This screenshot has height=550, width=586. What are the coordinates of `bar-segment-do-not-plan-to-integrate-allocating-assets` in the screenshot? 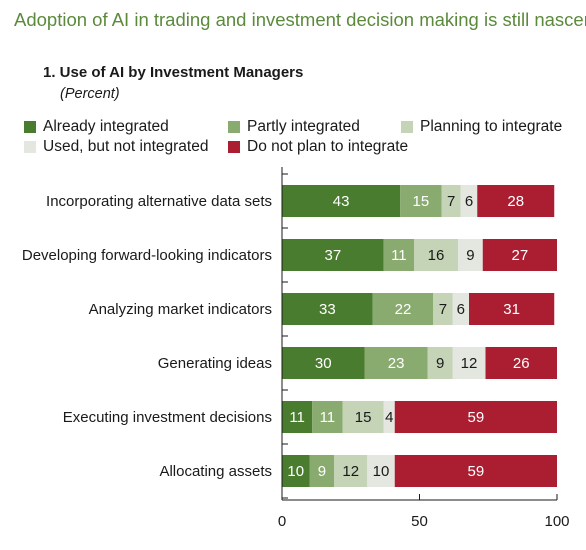 It's located at (475, 471).